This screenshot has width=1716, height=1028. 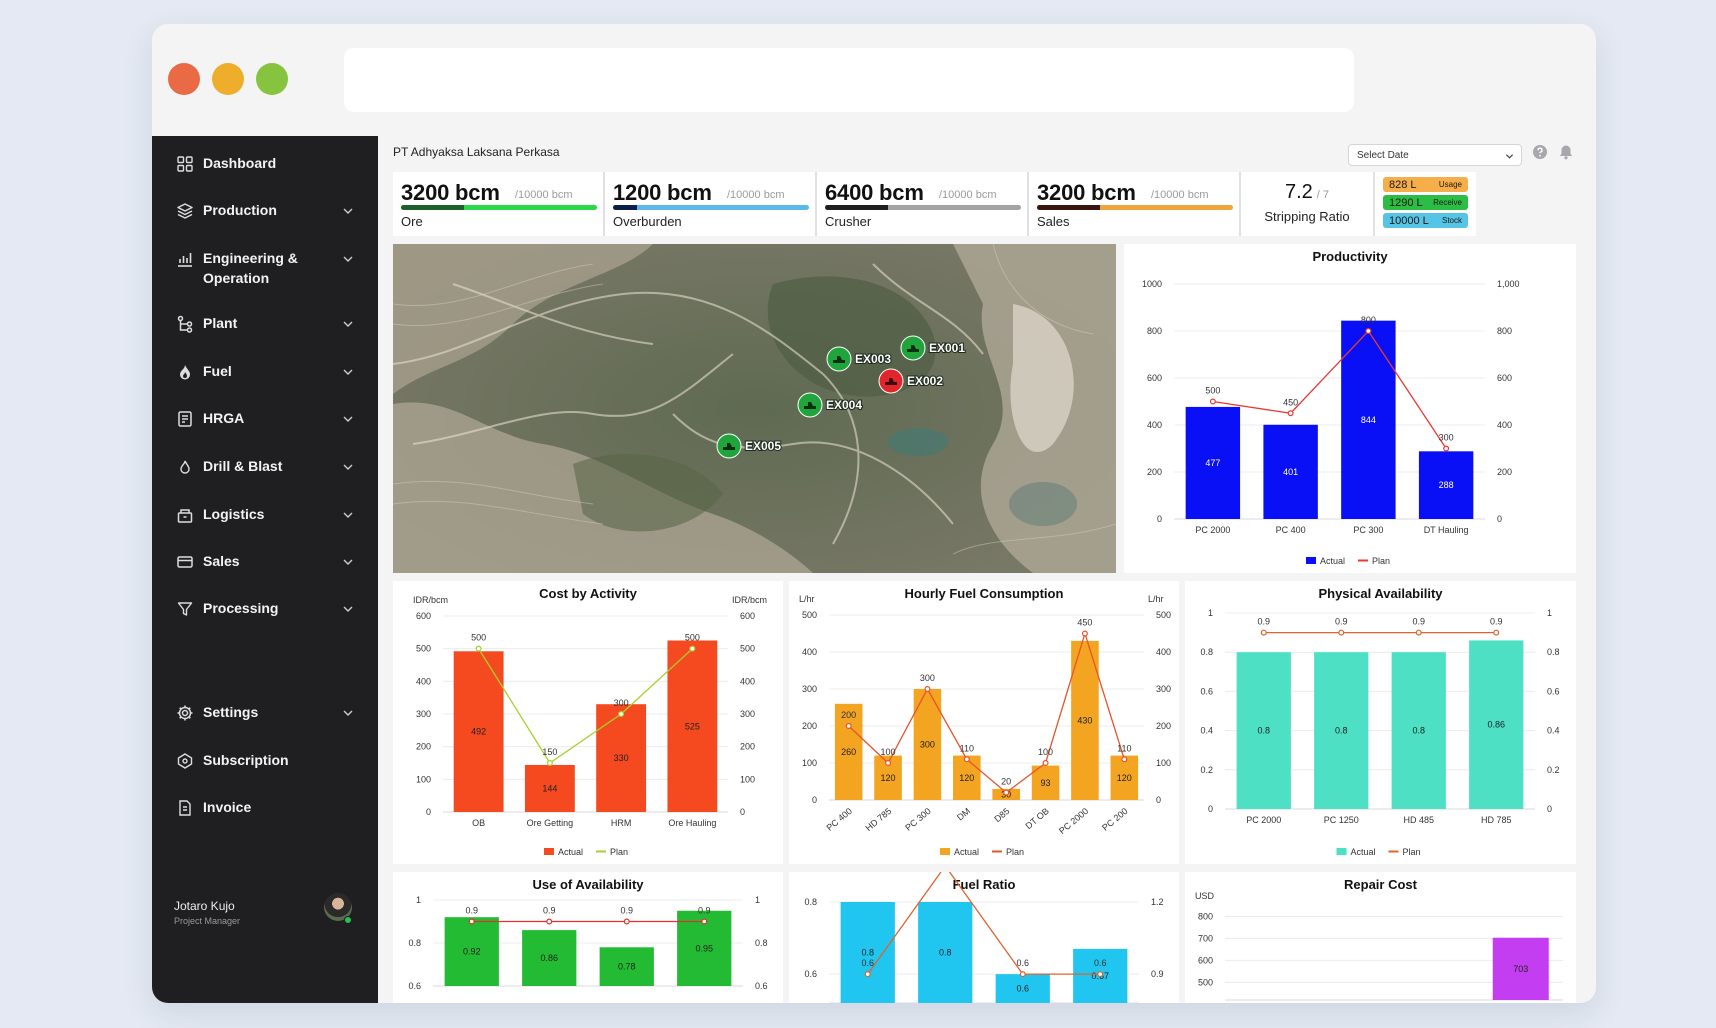 I want to click on sidebar-item-settings: Settings, so click(x=265, y=722).